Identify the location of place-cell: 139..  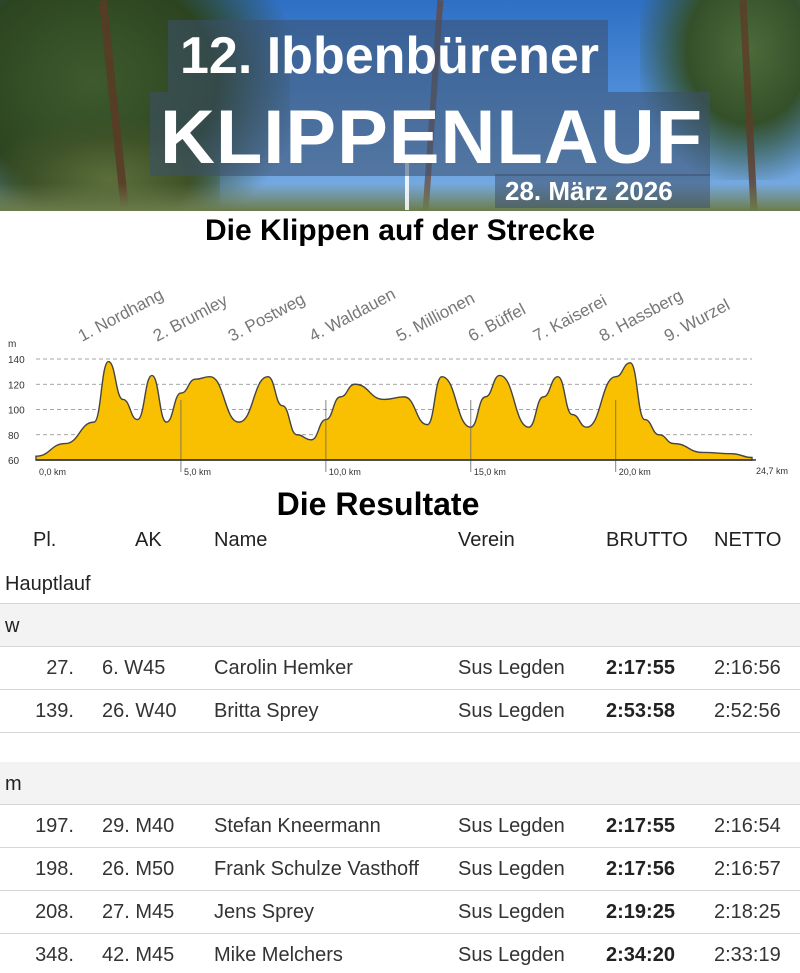
(54, 711).